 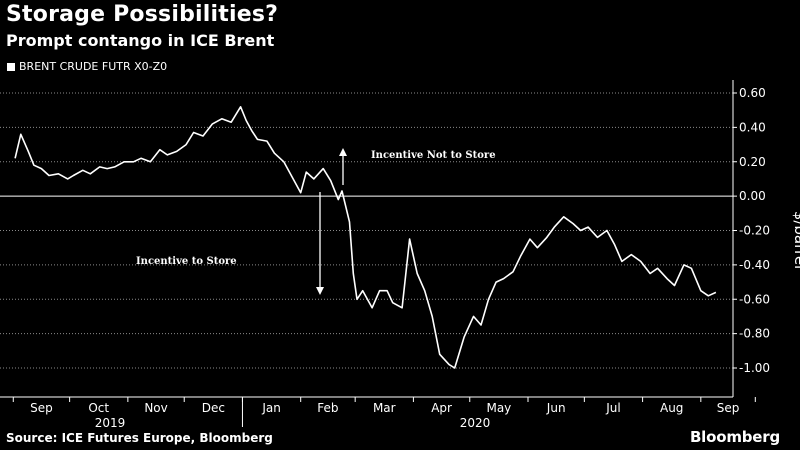 I want to click on y-tick-label: -0.20, so click(x=754, y=231).